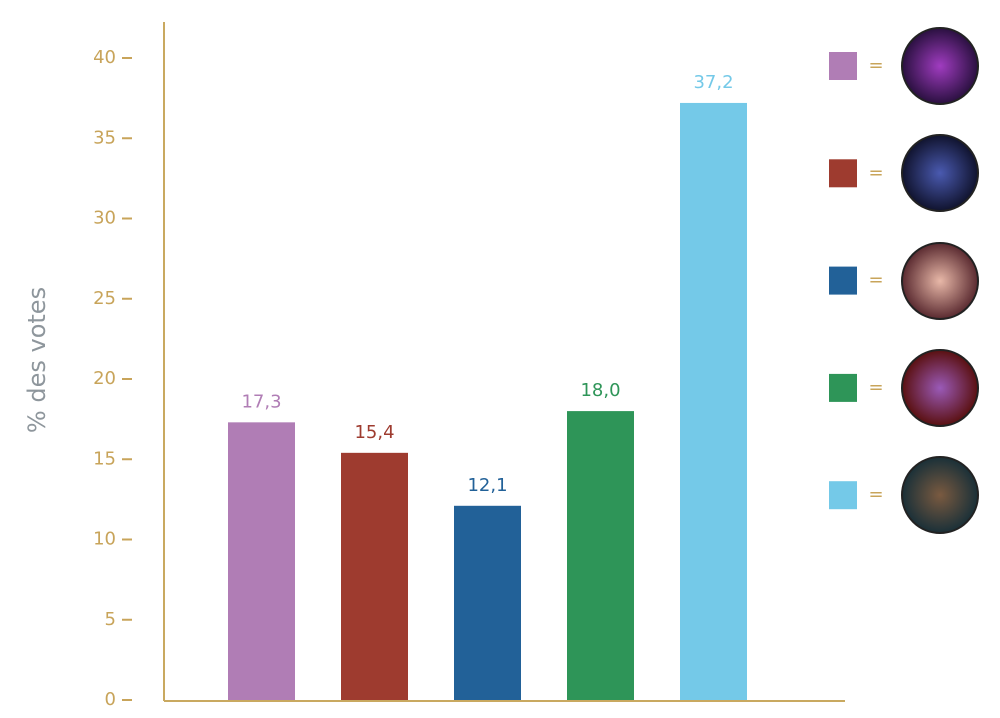  What do you see at coordinates (110, 619) in the screenshot?
I see `y-tick-label: 5` at bounding box center [110, 619].